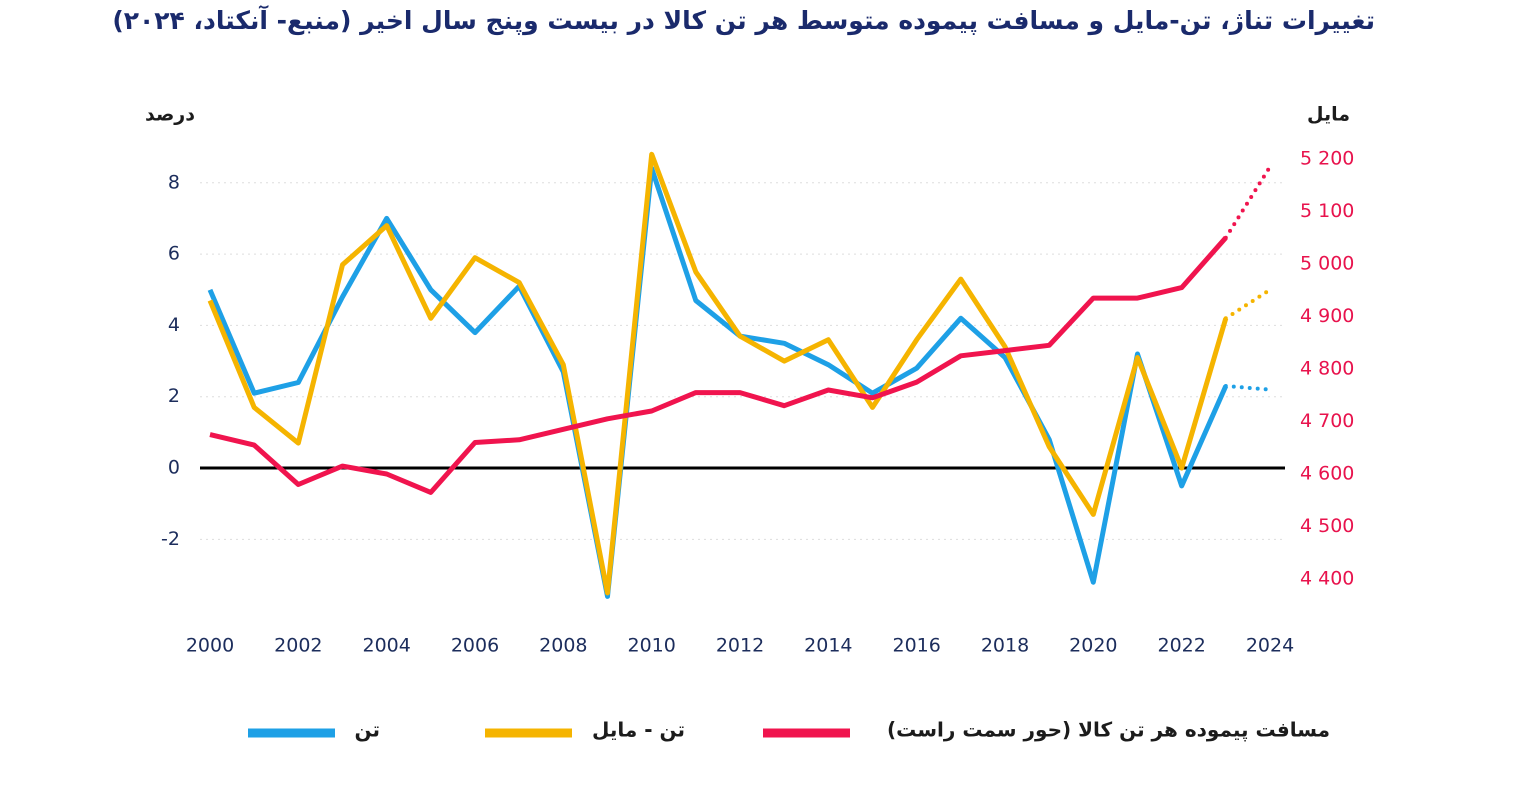 This screenshot has width=1536, height=785. I want to click on legend-label: تن, so click(367, 730).